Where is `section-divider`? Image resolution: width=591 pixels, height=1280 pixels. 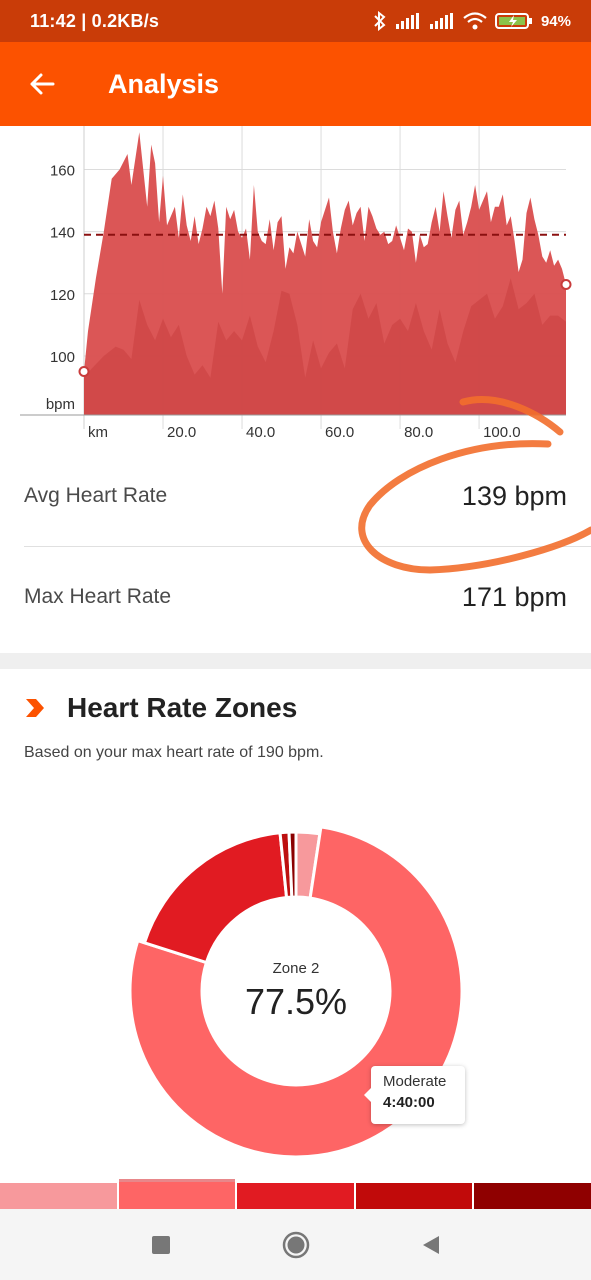 section-divider is located at coordinates (295, 661).